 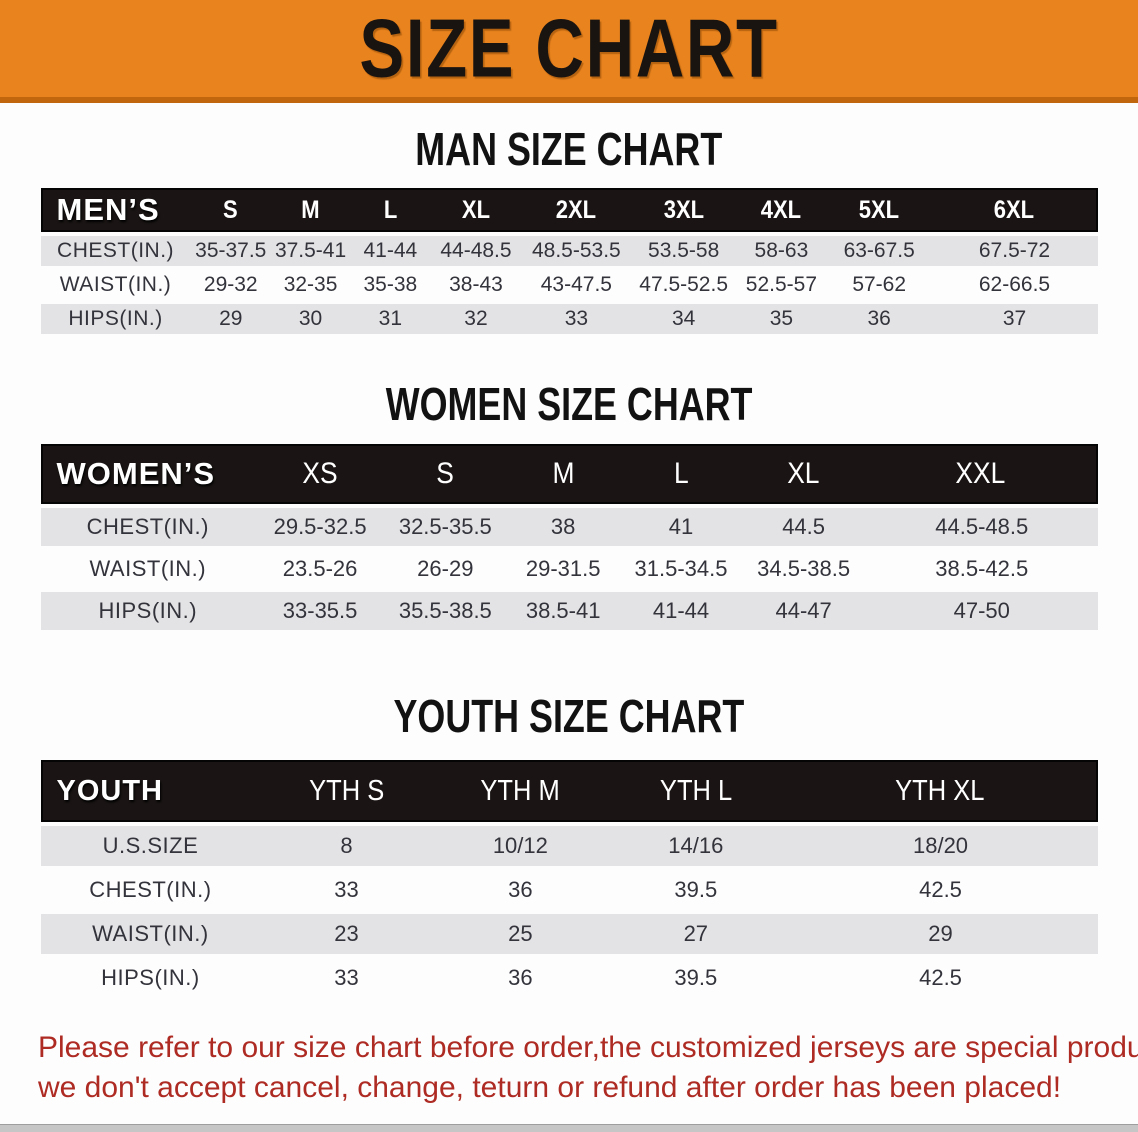 What do you see at coordinates (390, 210) in the screenshot?
I see `men-header-l: L` at bounding box center [390, 210].